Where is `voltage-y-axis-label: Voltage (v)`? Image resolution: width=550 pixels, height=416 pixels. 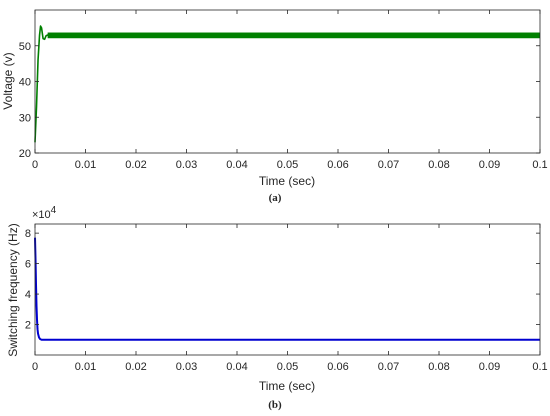 voltage-y-axis-label: Voltage (v) is located at coordinates (8, 80).